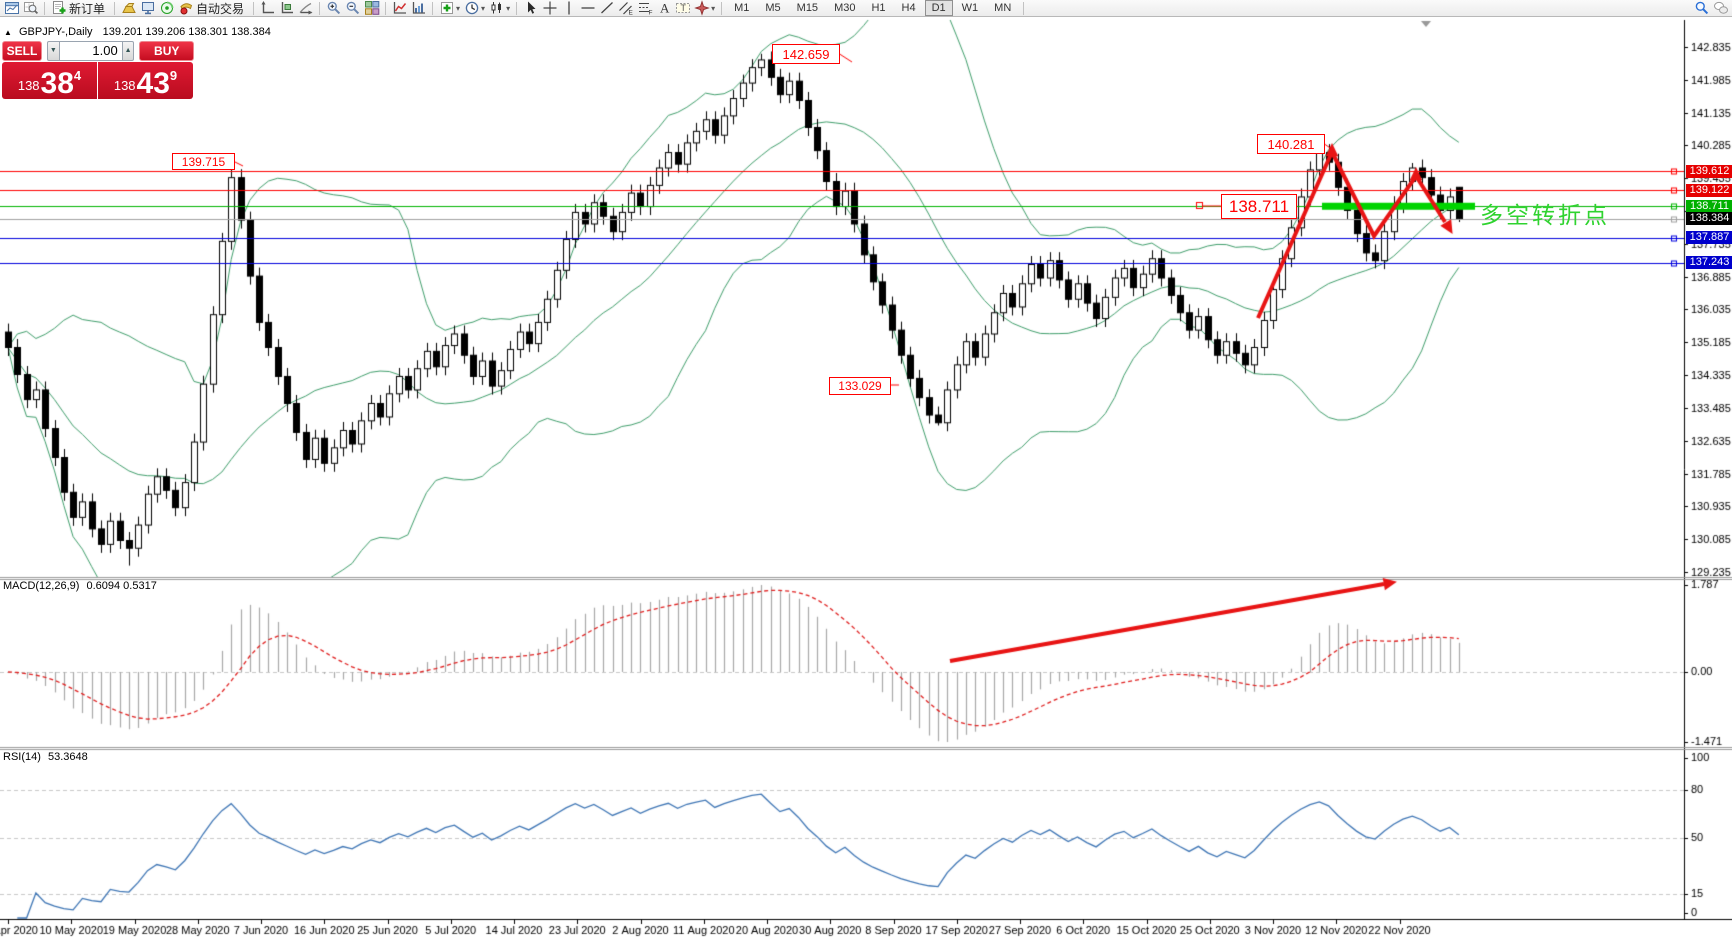 This screenshot has height=944, width=1732. Describe the element at coordinates (446, 8) in the screenshot. I see `add-indicator-icon` at that location.